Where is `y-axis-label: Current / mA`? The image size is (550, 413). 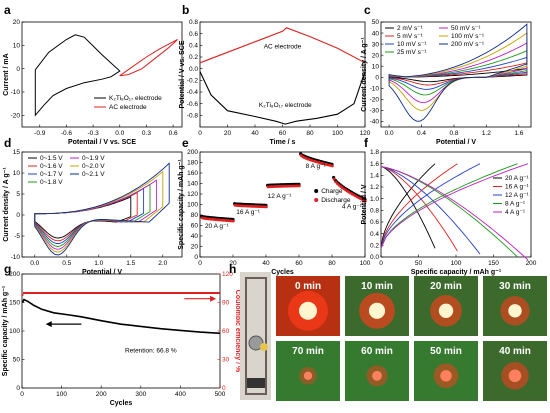
y-axis-label: Current / mA is located at coordinates (6, 74).